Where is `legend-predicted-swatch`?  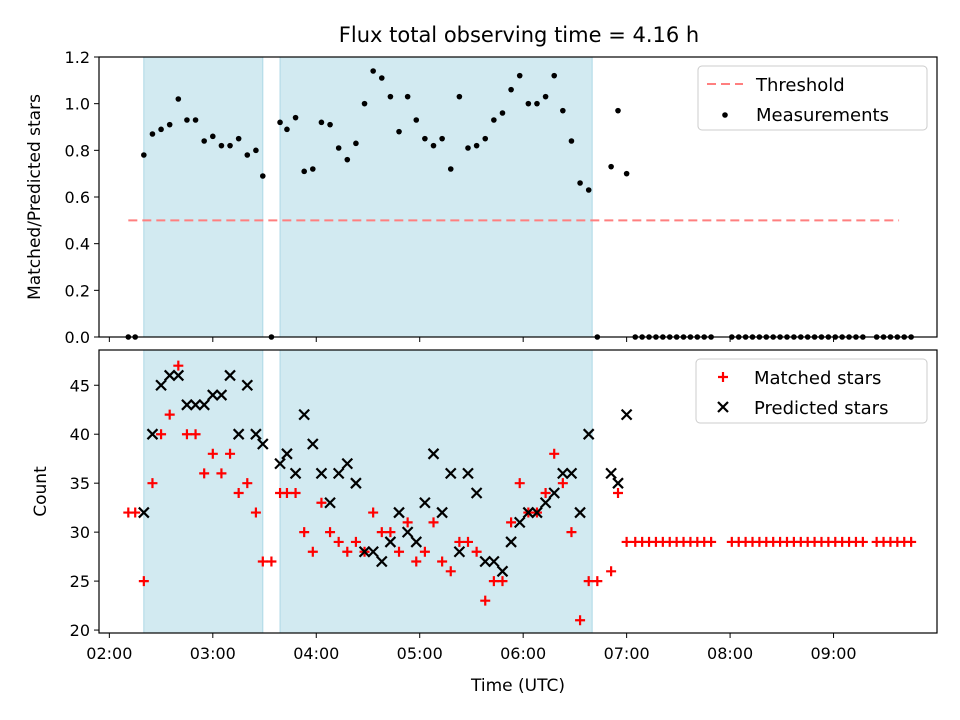 legend-predicted-swatch is located at coordinates (723, 407).